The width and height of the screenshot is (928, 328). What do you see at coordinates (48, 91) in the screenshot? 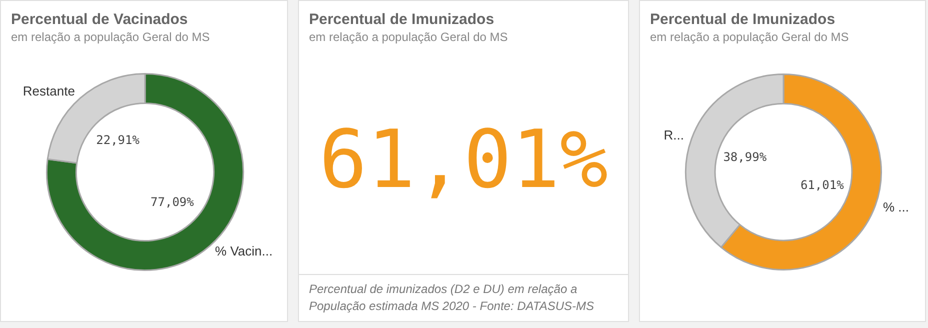
I see `slice-label: Restante` at bounding box center [48, 91].